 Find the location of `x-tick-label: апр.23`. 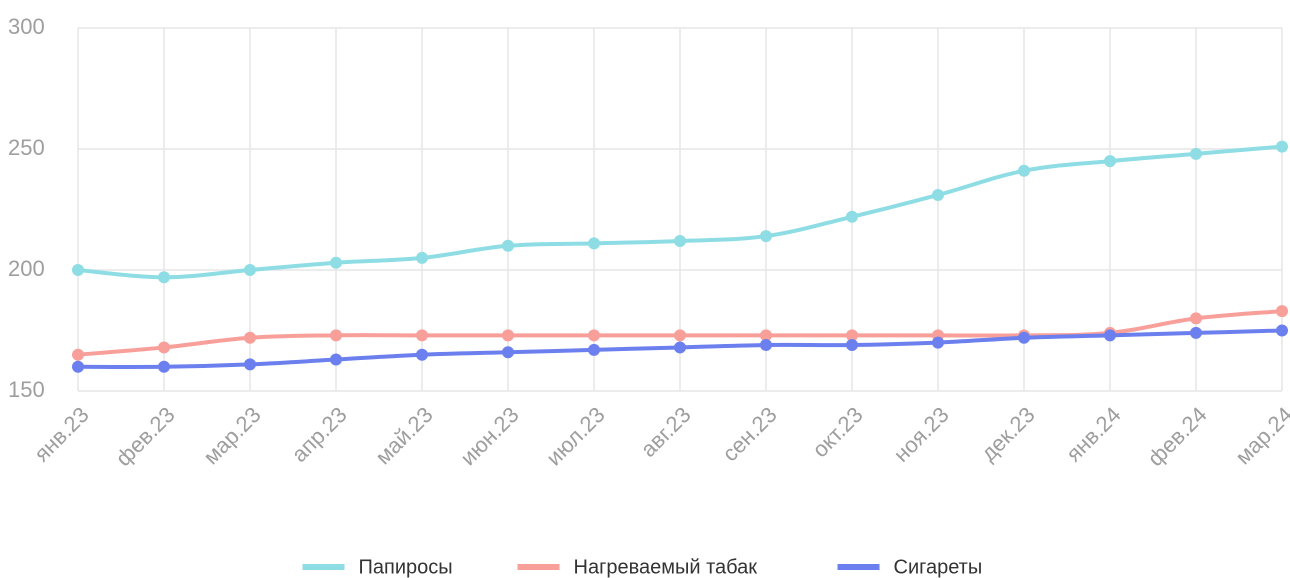

x-tick-label: апр.23 is located at coordinates (319, 434).